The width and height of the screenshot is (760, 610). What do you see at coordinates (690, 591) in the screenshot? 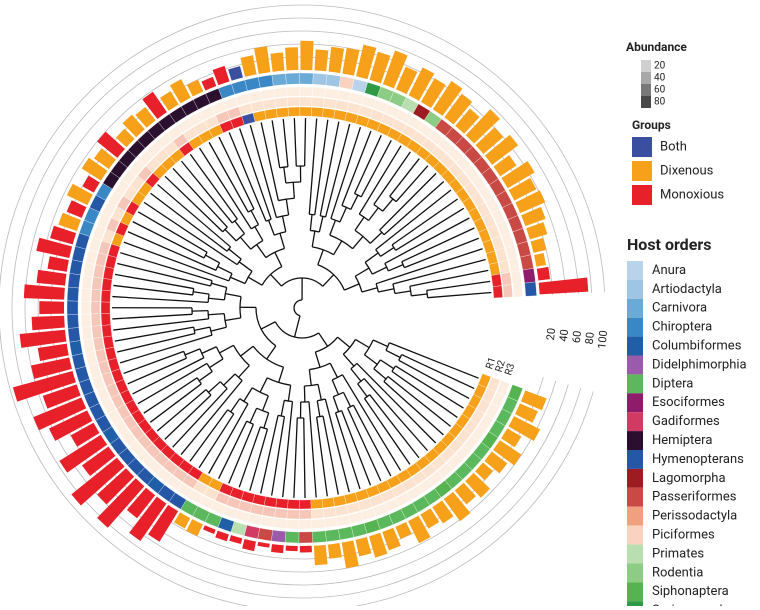
I see `host-label: Siphonaptera` at bounding box center [690, 591].